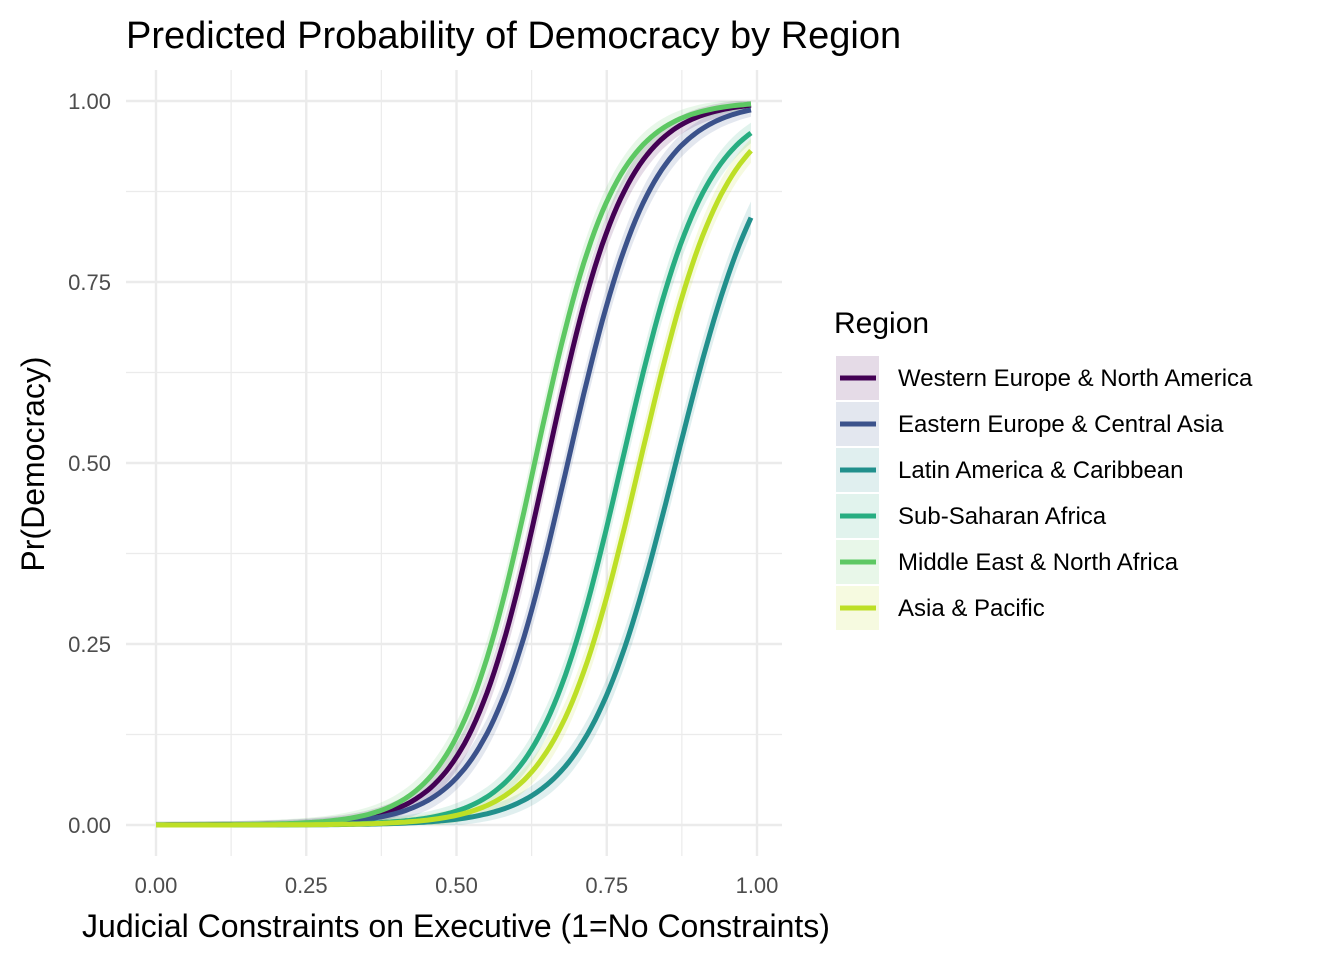 Image resolution: width=1344 pixels, height=960 pixels. I want to click on legend-item: Sub-Saharan Africa, so click(971, 516).